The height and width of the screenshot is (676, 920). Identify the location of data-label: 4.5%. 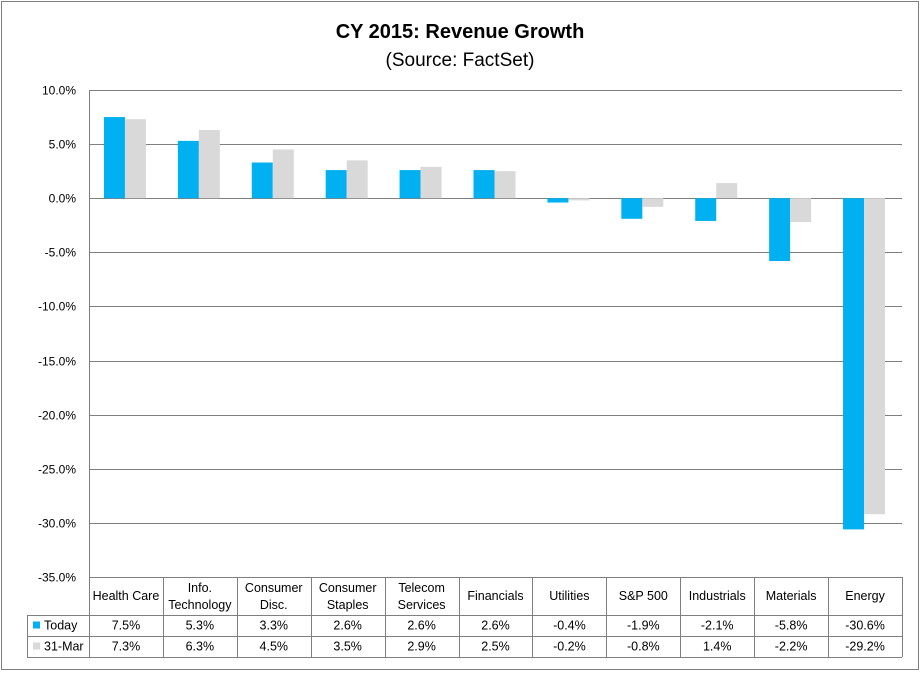
(274, 647).